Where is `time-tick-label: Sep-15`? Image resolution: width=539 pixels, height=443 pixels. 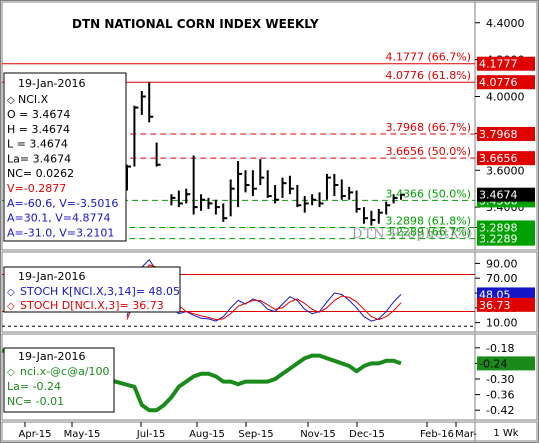 time-tick-label: Sep-15 is located at coordinates (255, 434).